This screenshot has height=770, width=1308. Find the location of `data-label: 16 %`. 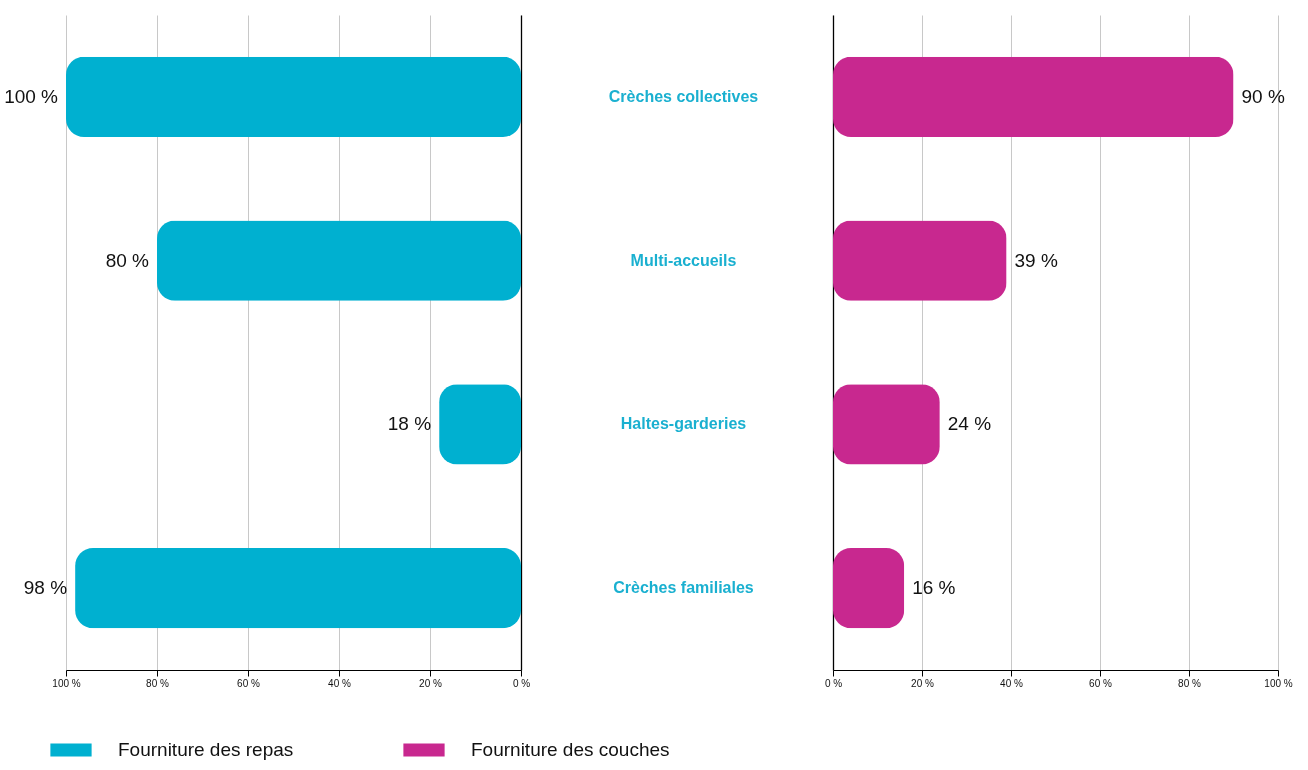

data-label: 16 % is located at coordinates (934, 588).